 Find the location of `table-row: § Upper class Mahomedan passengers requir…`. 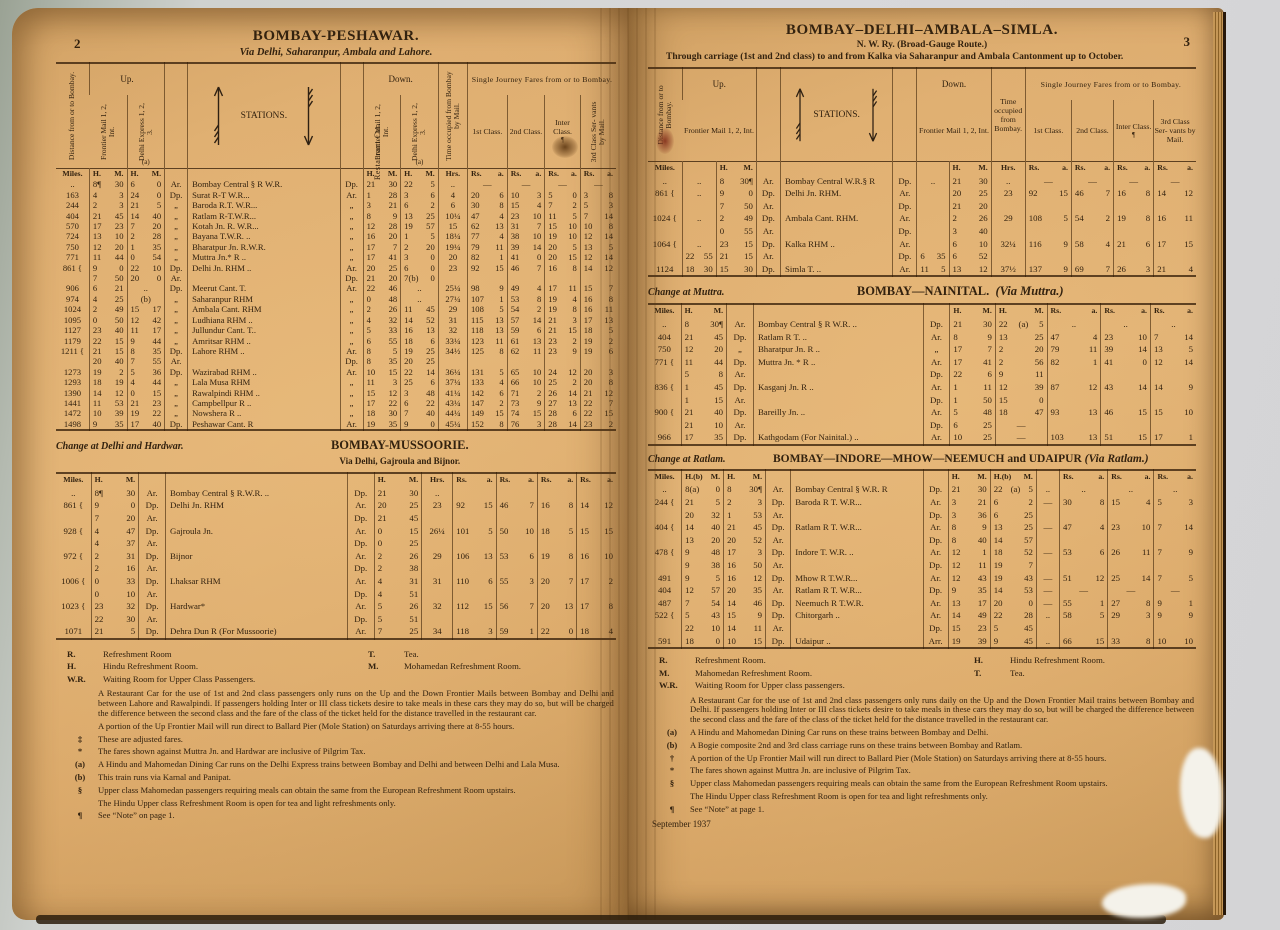

table-row: § Upper class Mahomedan passengers requir… is located at coordinates (888, 783).